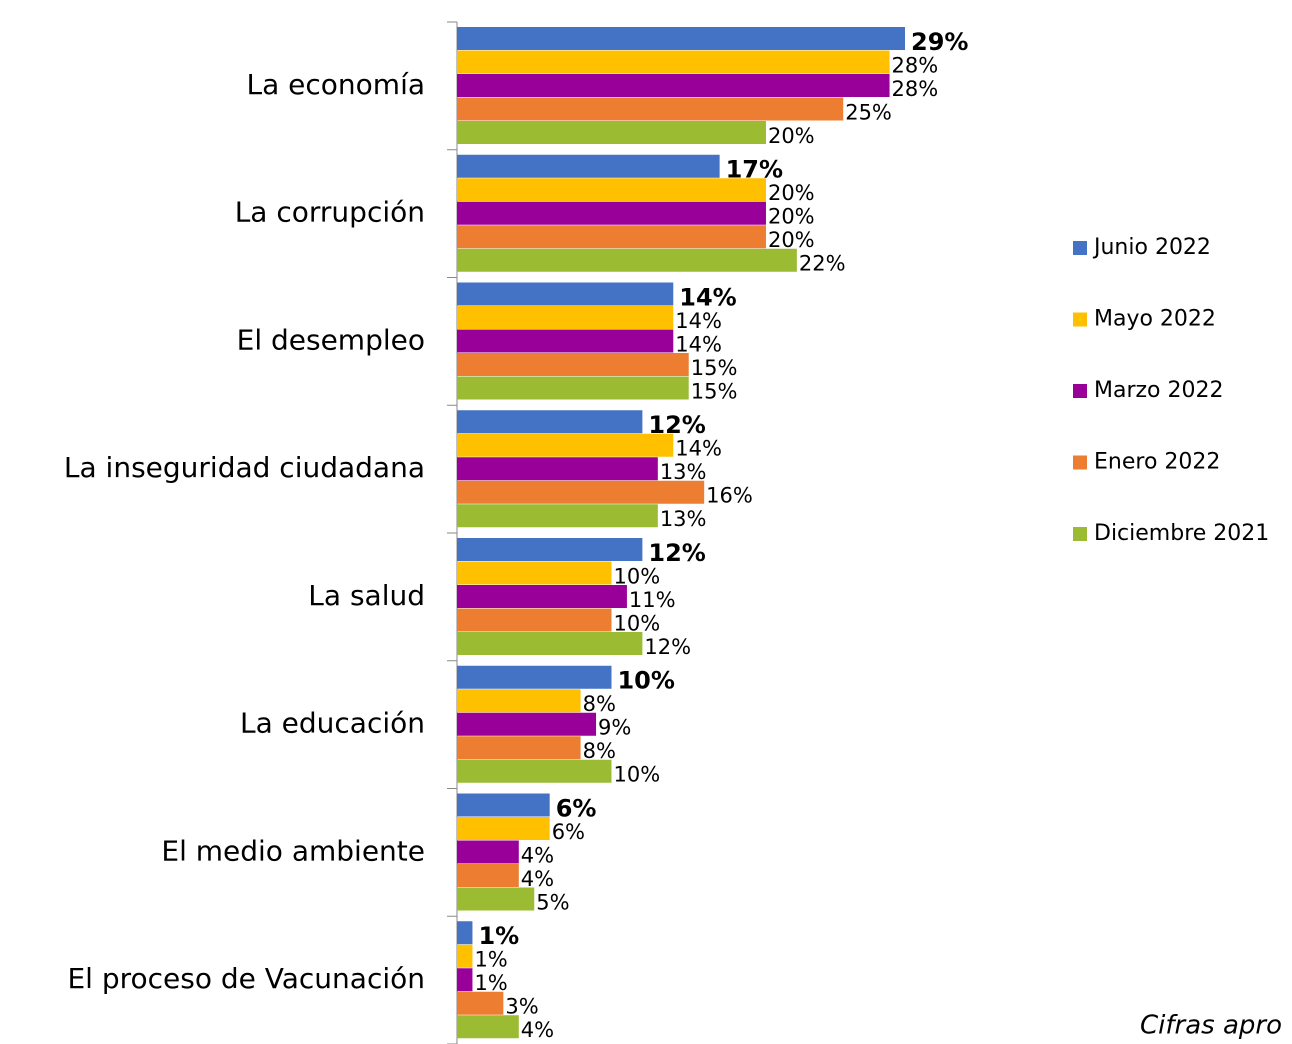 This screenshot has width=1292, height=1044. Describe the element at coordinates (246, 978) in the screenshot. I see `category-label: El proceso de Vacunación` at that location.